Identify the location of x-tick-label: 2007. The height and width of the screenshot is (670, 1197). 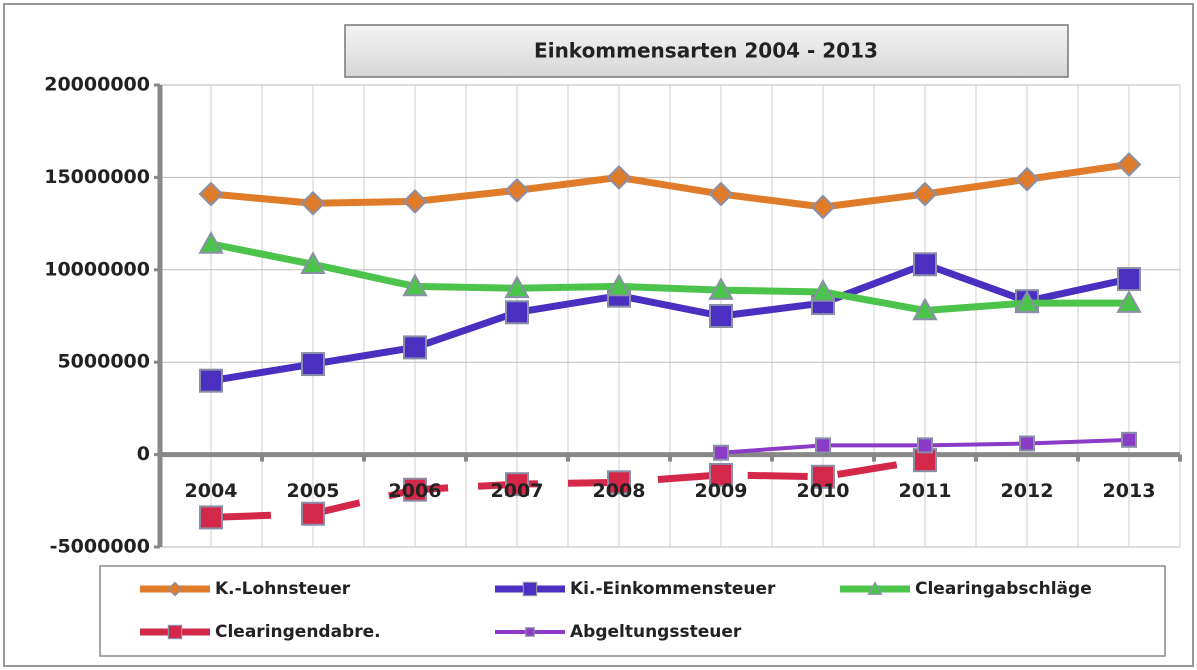
(517, 491).